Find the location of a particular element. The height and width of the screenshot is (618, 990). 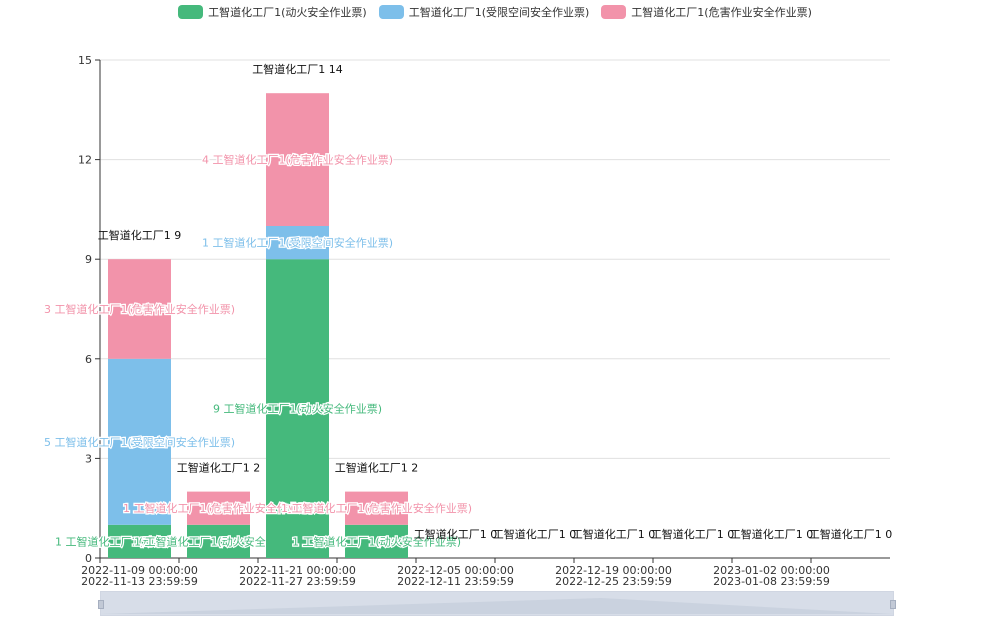

x-tick-label: 2023-01-08 23:59:59 is located at coordinates (771, 581).